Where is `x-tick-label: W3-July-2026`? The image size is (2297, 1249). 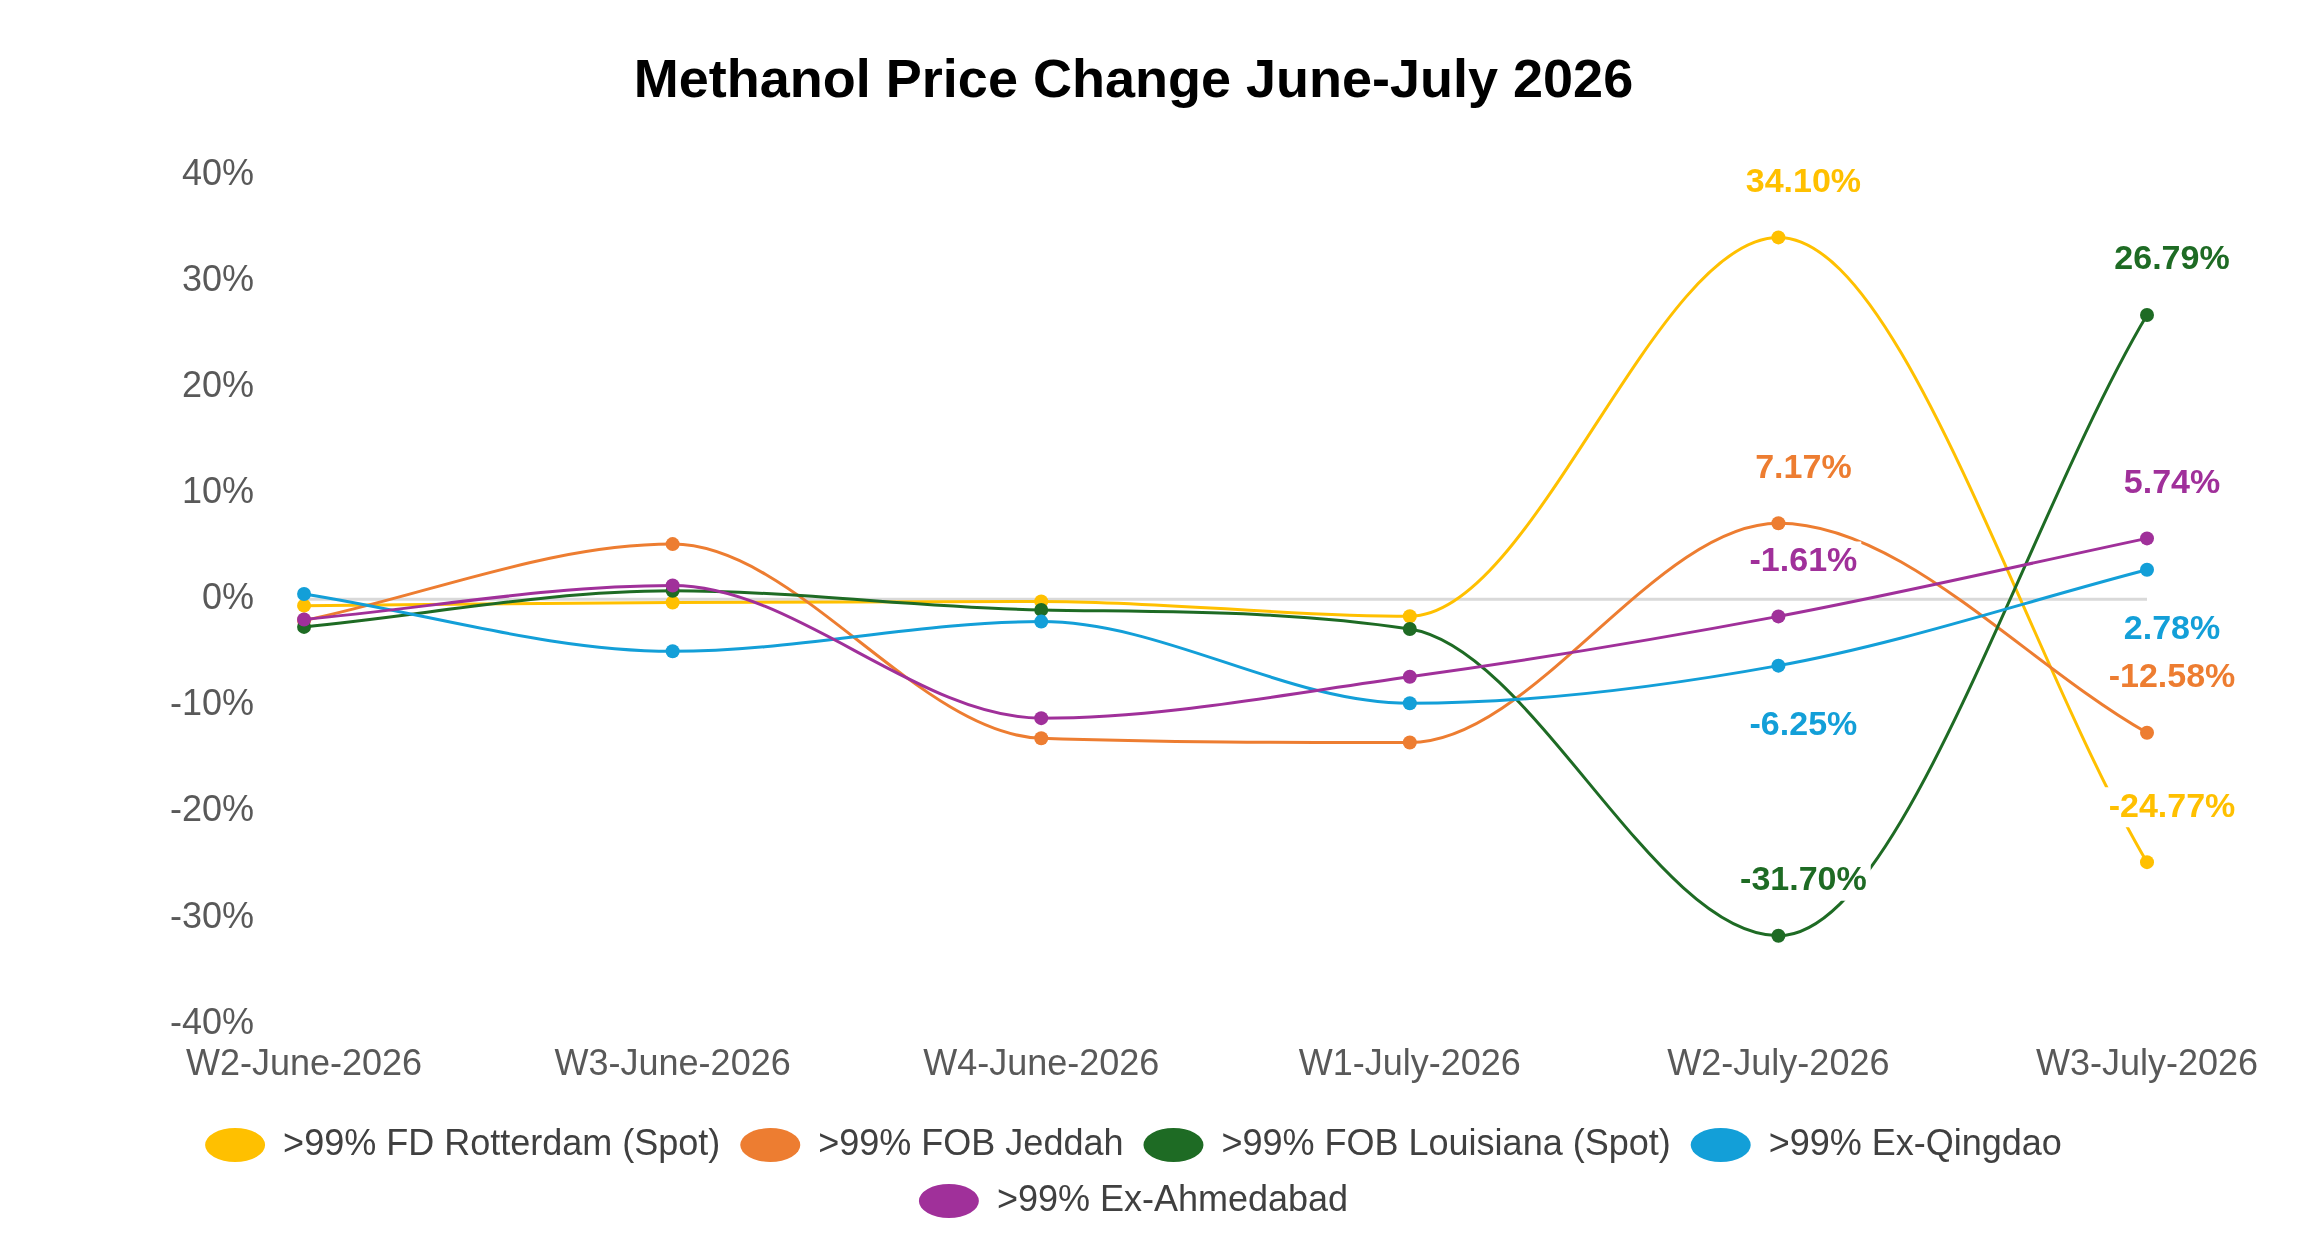
x-tick-label: W3-July-2026 is located at coordinates (2147, 1063).